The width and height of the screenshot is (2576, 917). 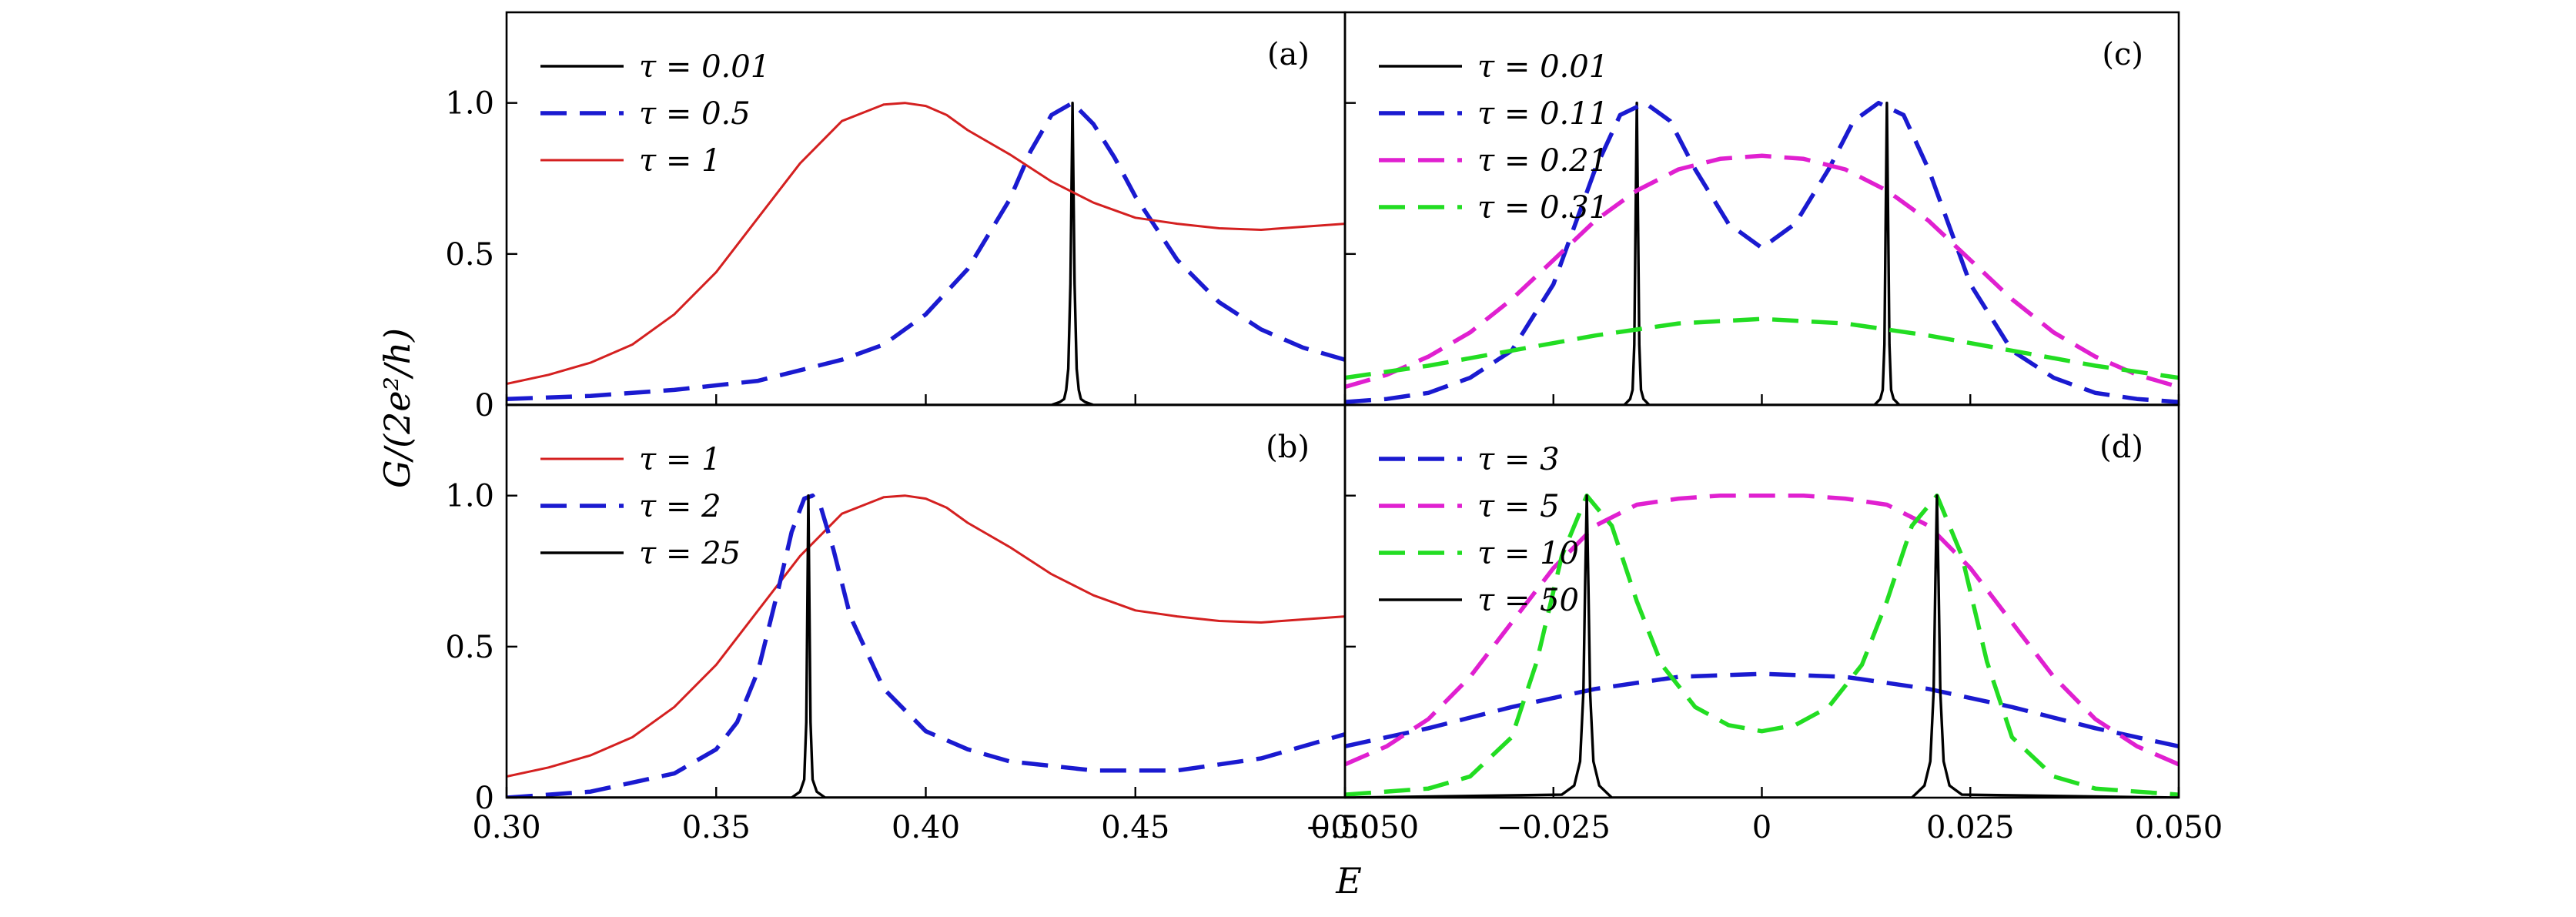 What do you see at coordinates (469, 104) in the screenshot?
I see `y-tick-label-a-2: 1.0` at bounding box center [469, 104].